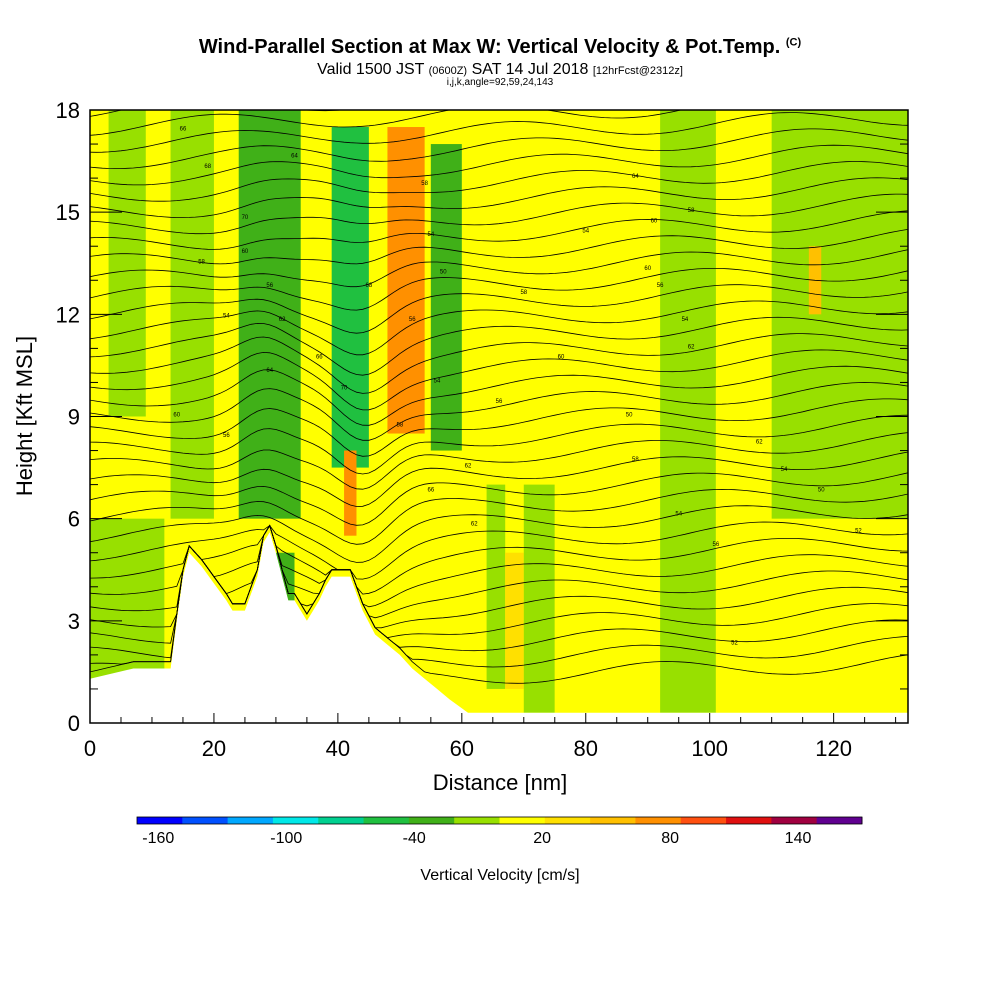 This screenshot has height=1000, width=1000. Describe the element at coordinates (68, 110) in the screenshot. I see `y-tick-label: 18` at that location.